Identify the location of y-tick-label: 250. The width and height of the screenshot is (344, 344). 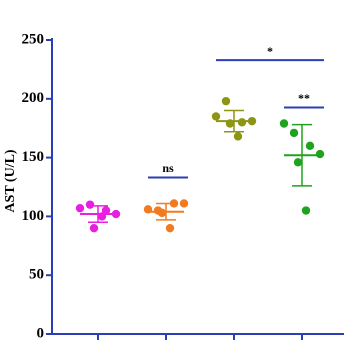
(33, 39).